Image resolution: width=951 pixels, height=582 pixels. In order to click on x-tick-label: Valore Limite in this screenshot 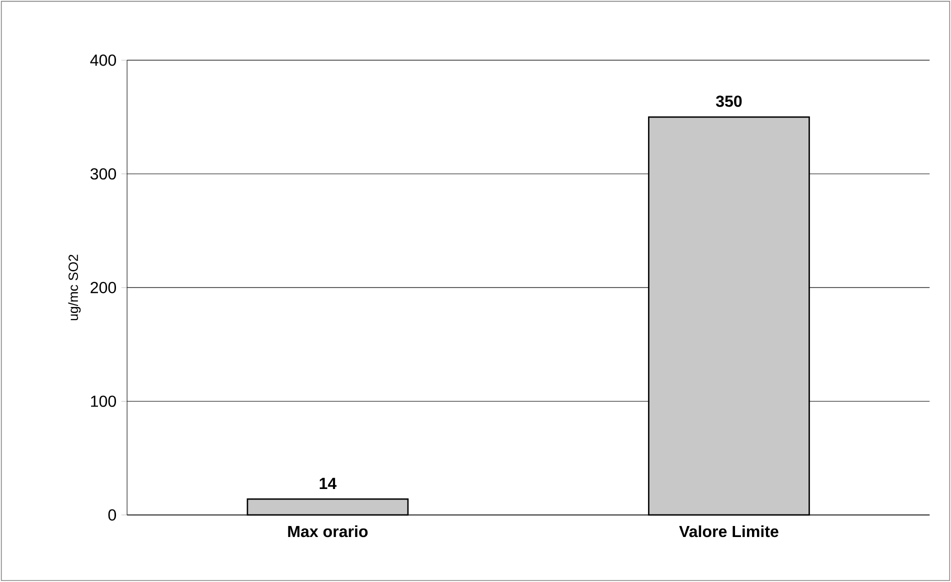, I will do `click(728, 531)`.